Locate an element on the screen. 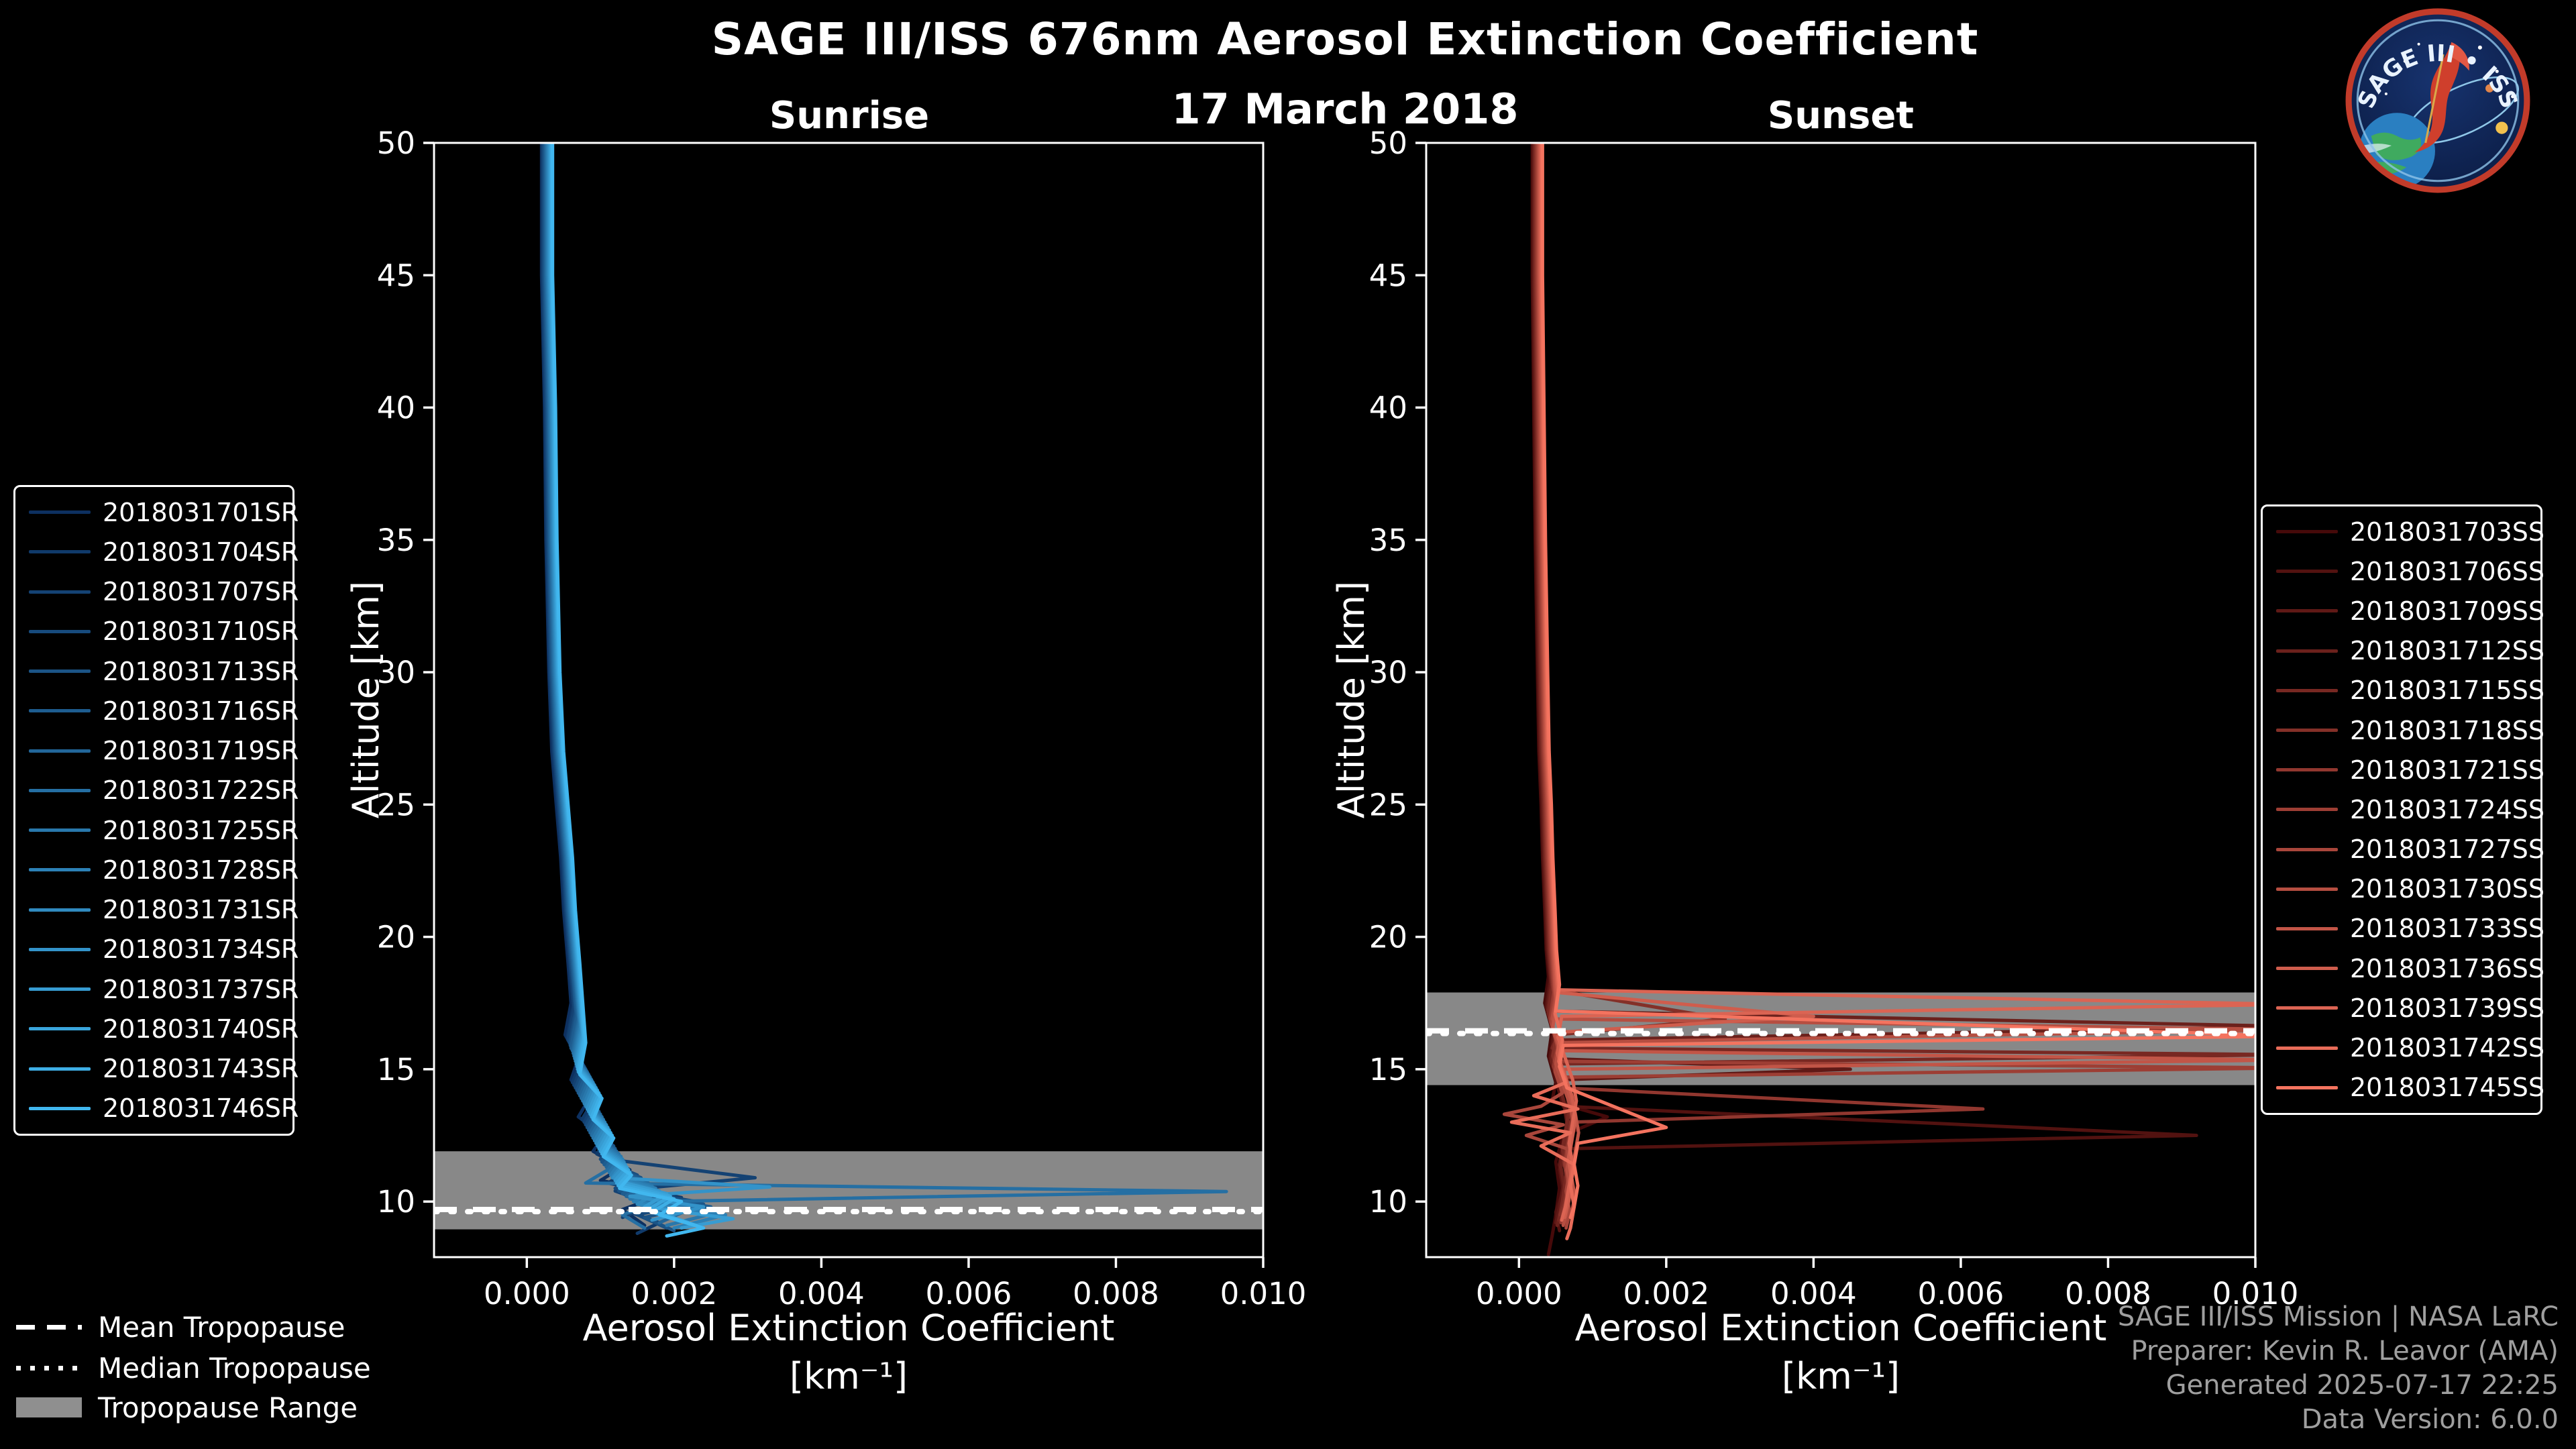 Image resolution: width=2576 pixels, height=1449 pixels. legend-item-label: 2018031716SR is located at coordinates (201, 711).